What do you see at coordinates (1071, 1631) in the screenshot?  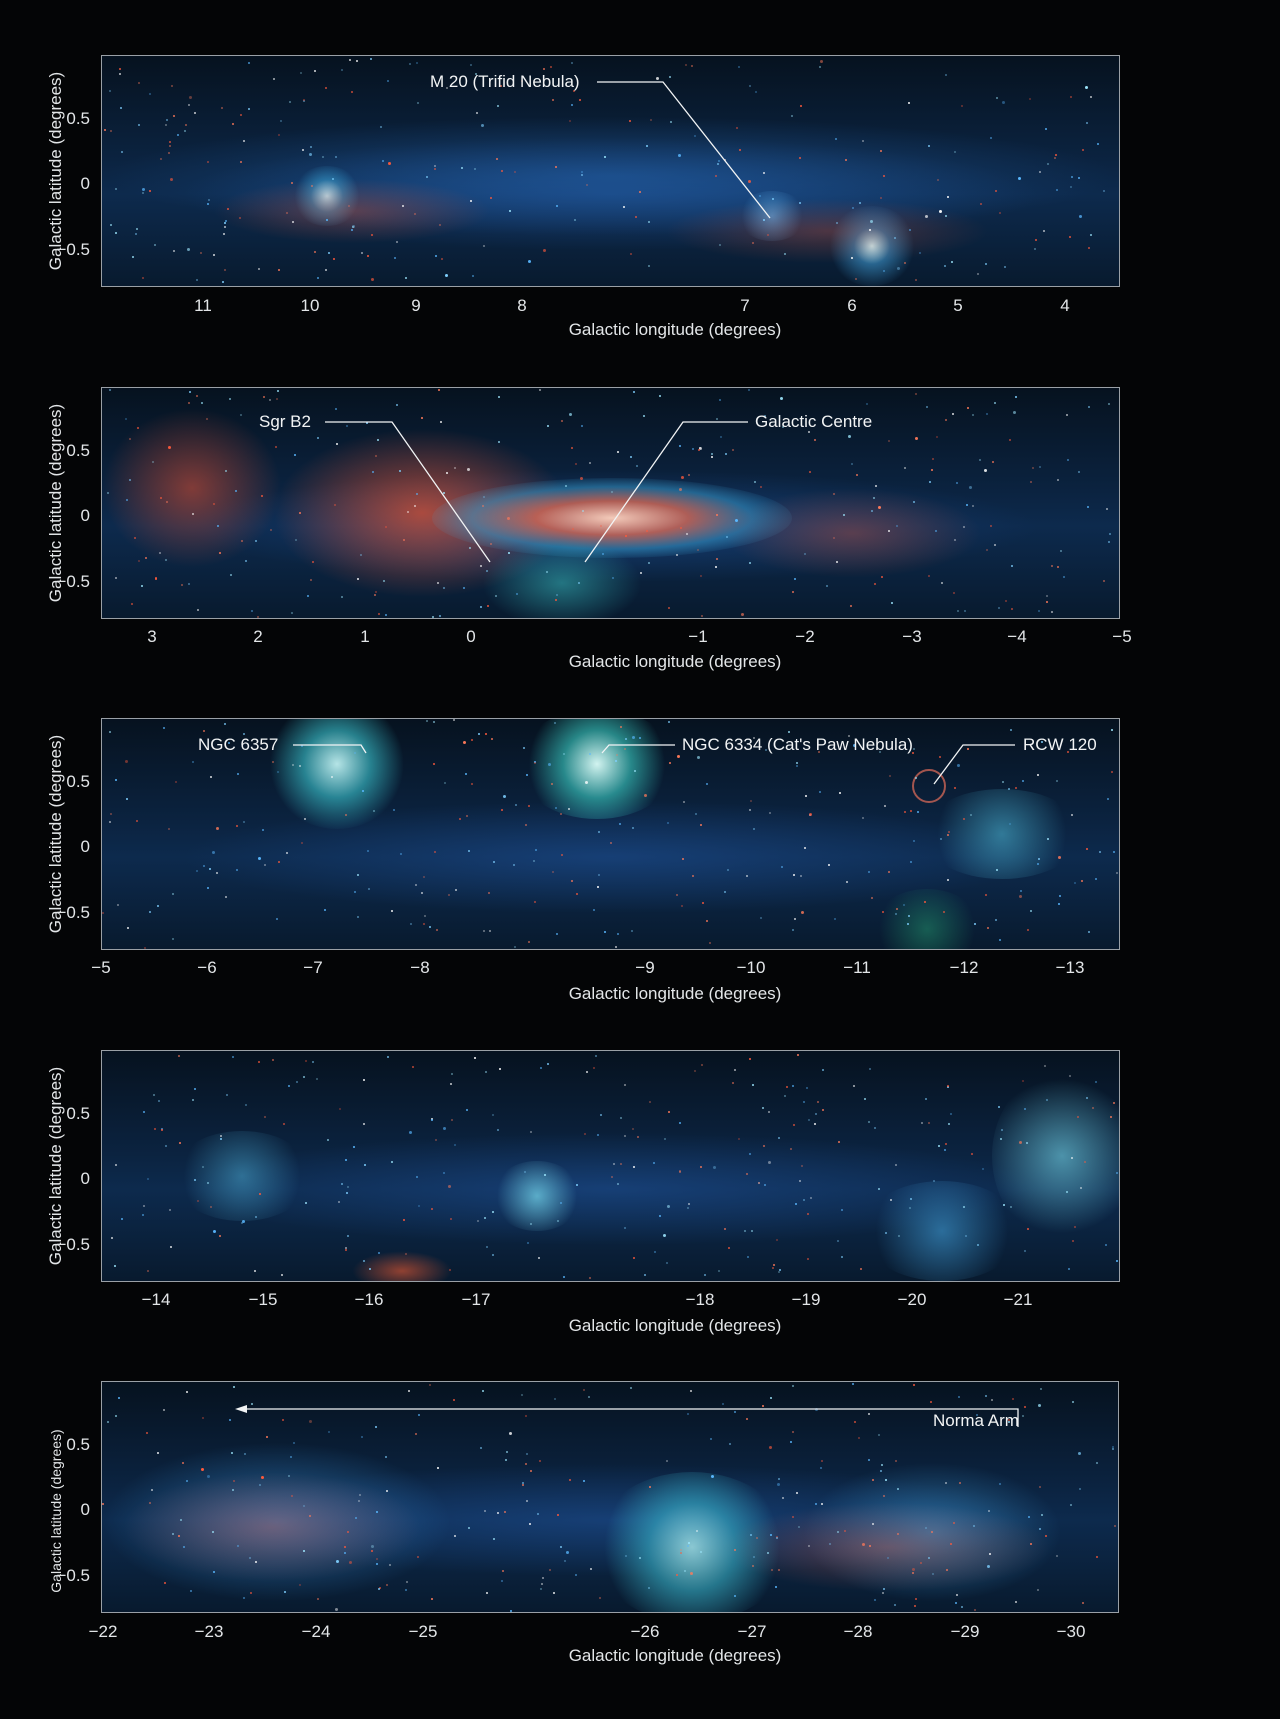 I see `x-tick: −30` at bounding box center [1071, 1631].